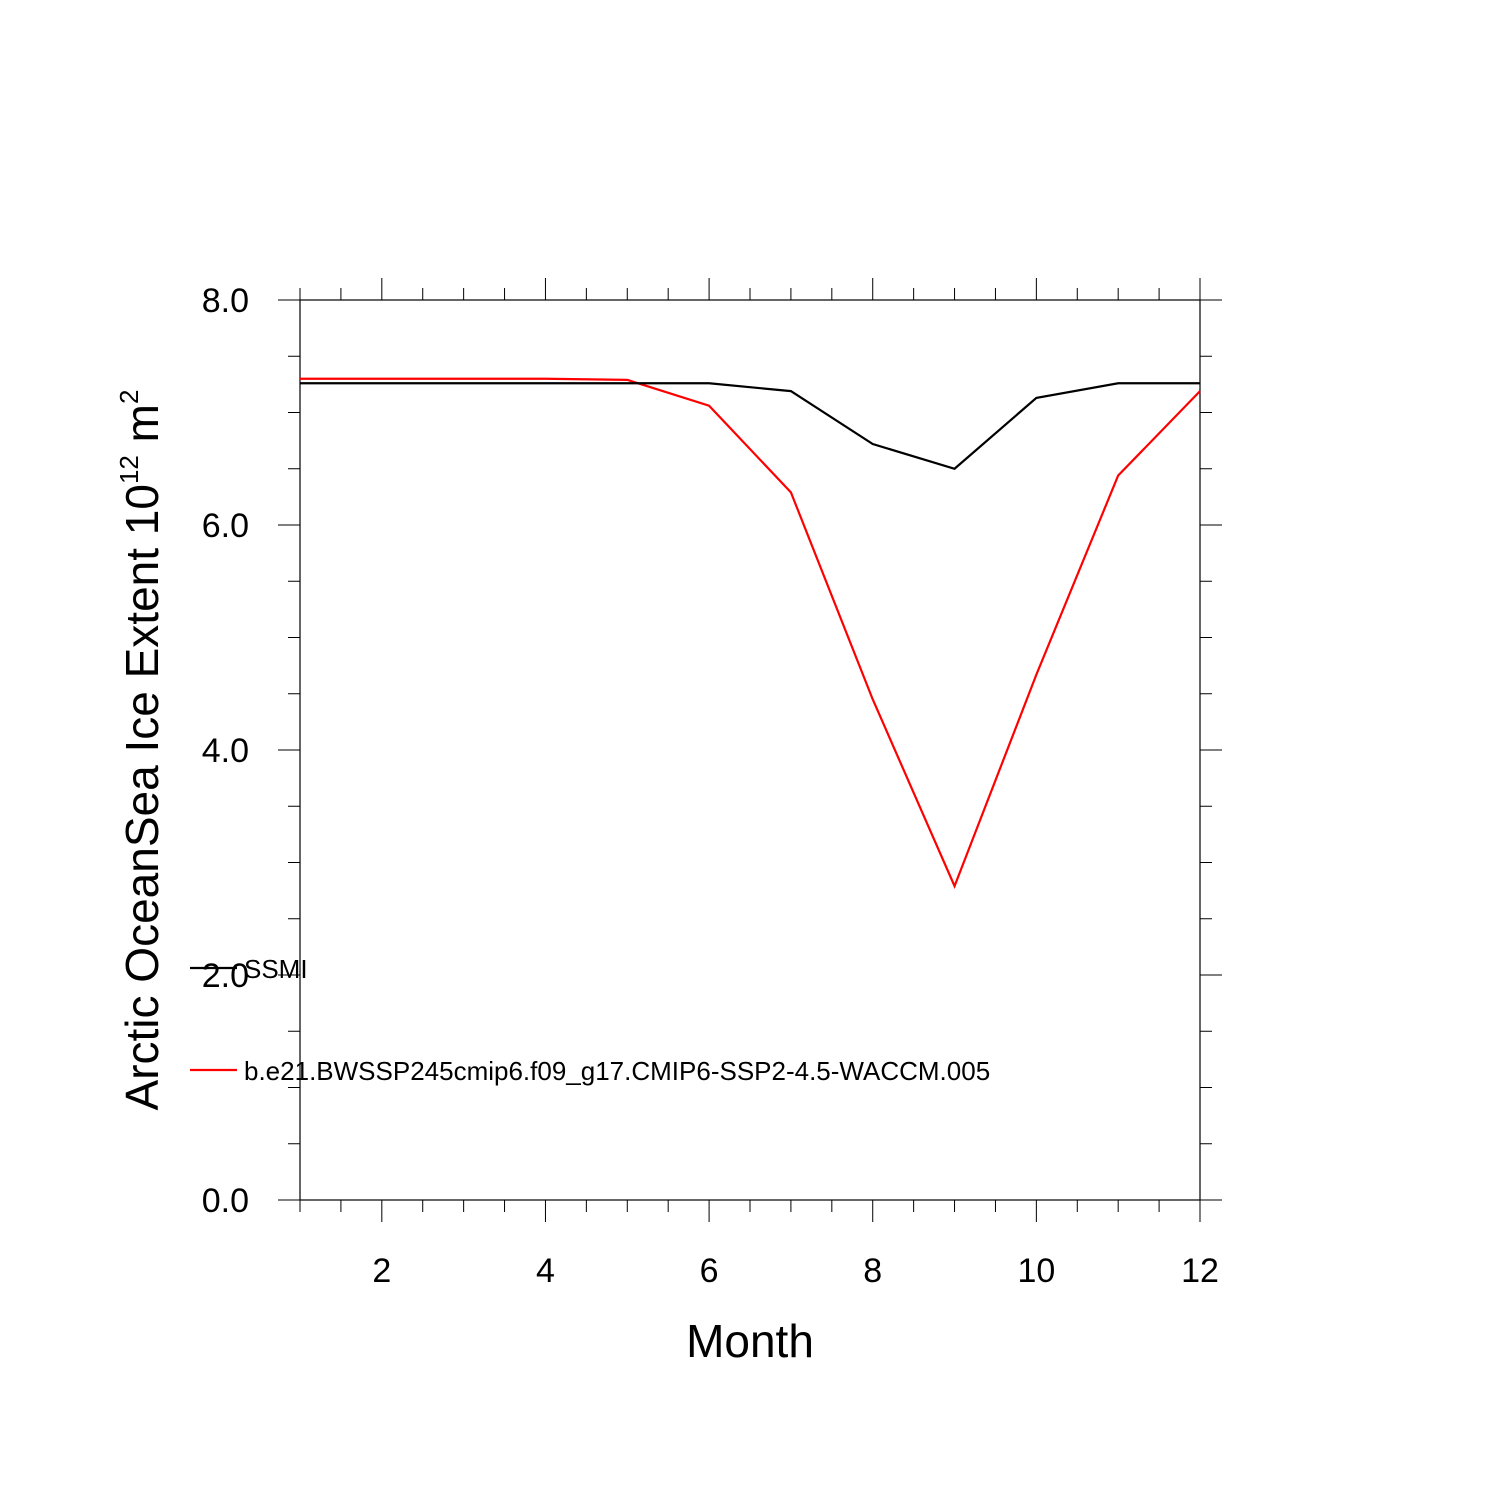 The image size is (1500, 1500). Describe the element at coordinates (225, 976) in the screenshot. I see `y-tick-label: 2.0` at that location.